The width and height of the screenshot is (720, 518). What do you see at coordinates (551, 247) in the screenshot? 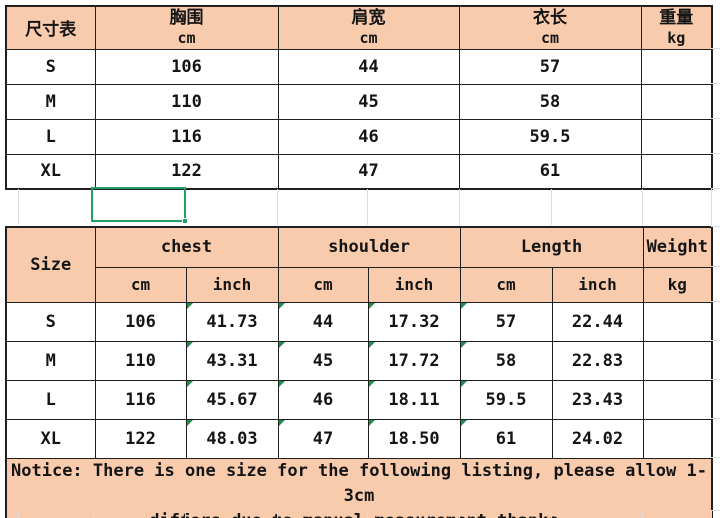
I see `header-cell-length: Length` at bounding box center [551, 247].